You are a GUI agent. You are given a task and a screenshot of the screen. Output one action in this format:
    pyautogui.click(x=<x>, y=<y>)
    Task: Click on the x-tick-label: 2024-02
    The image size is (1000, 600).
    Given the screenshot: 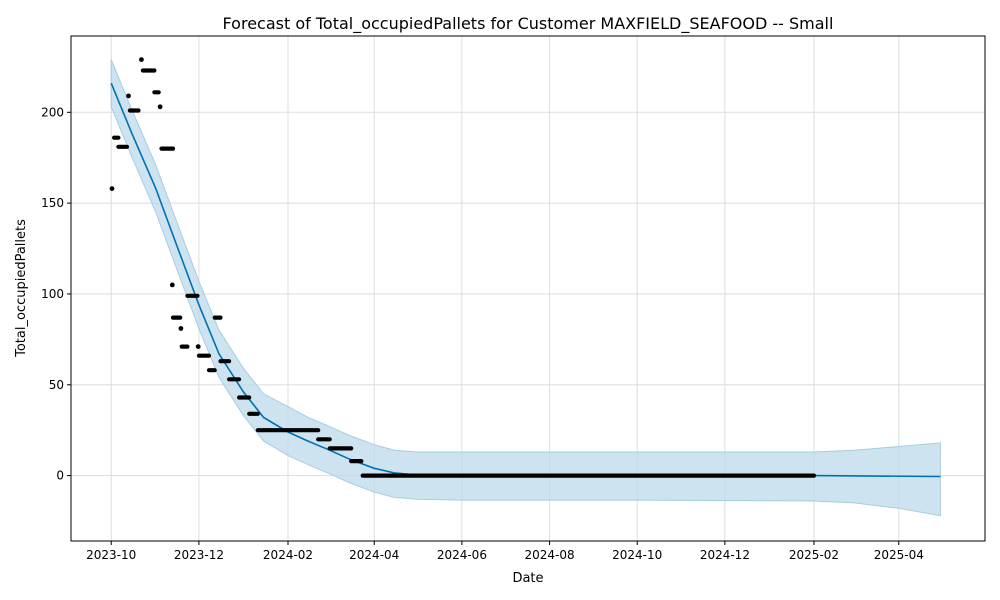 What is the action you would take?
    pyautogui.click(x=288, y=555)
    